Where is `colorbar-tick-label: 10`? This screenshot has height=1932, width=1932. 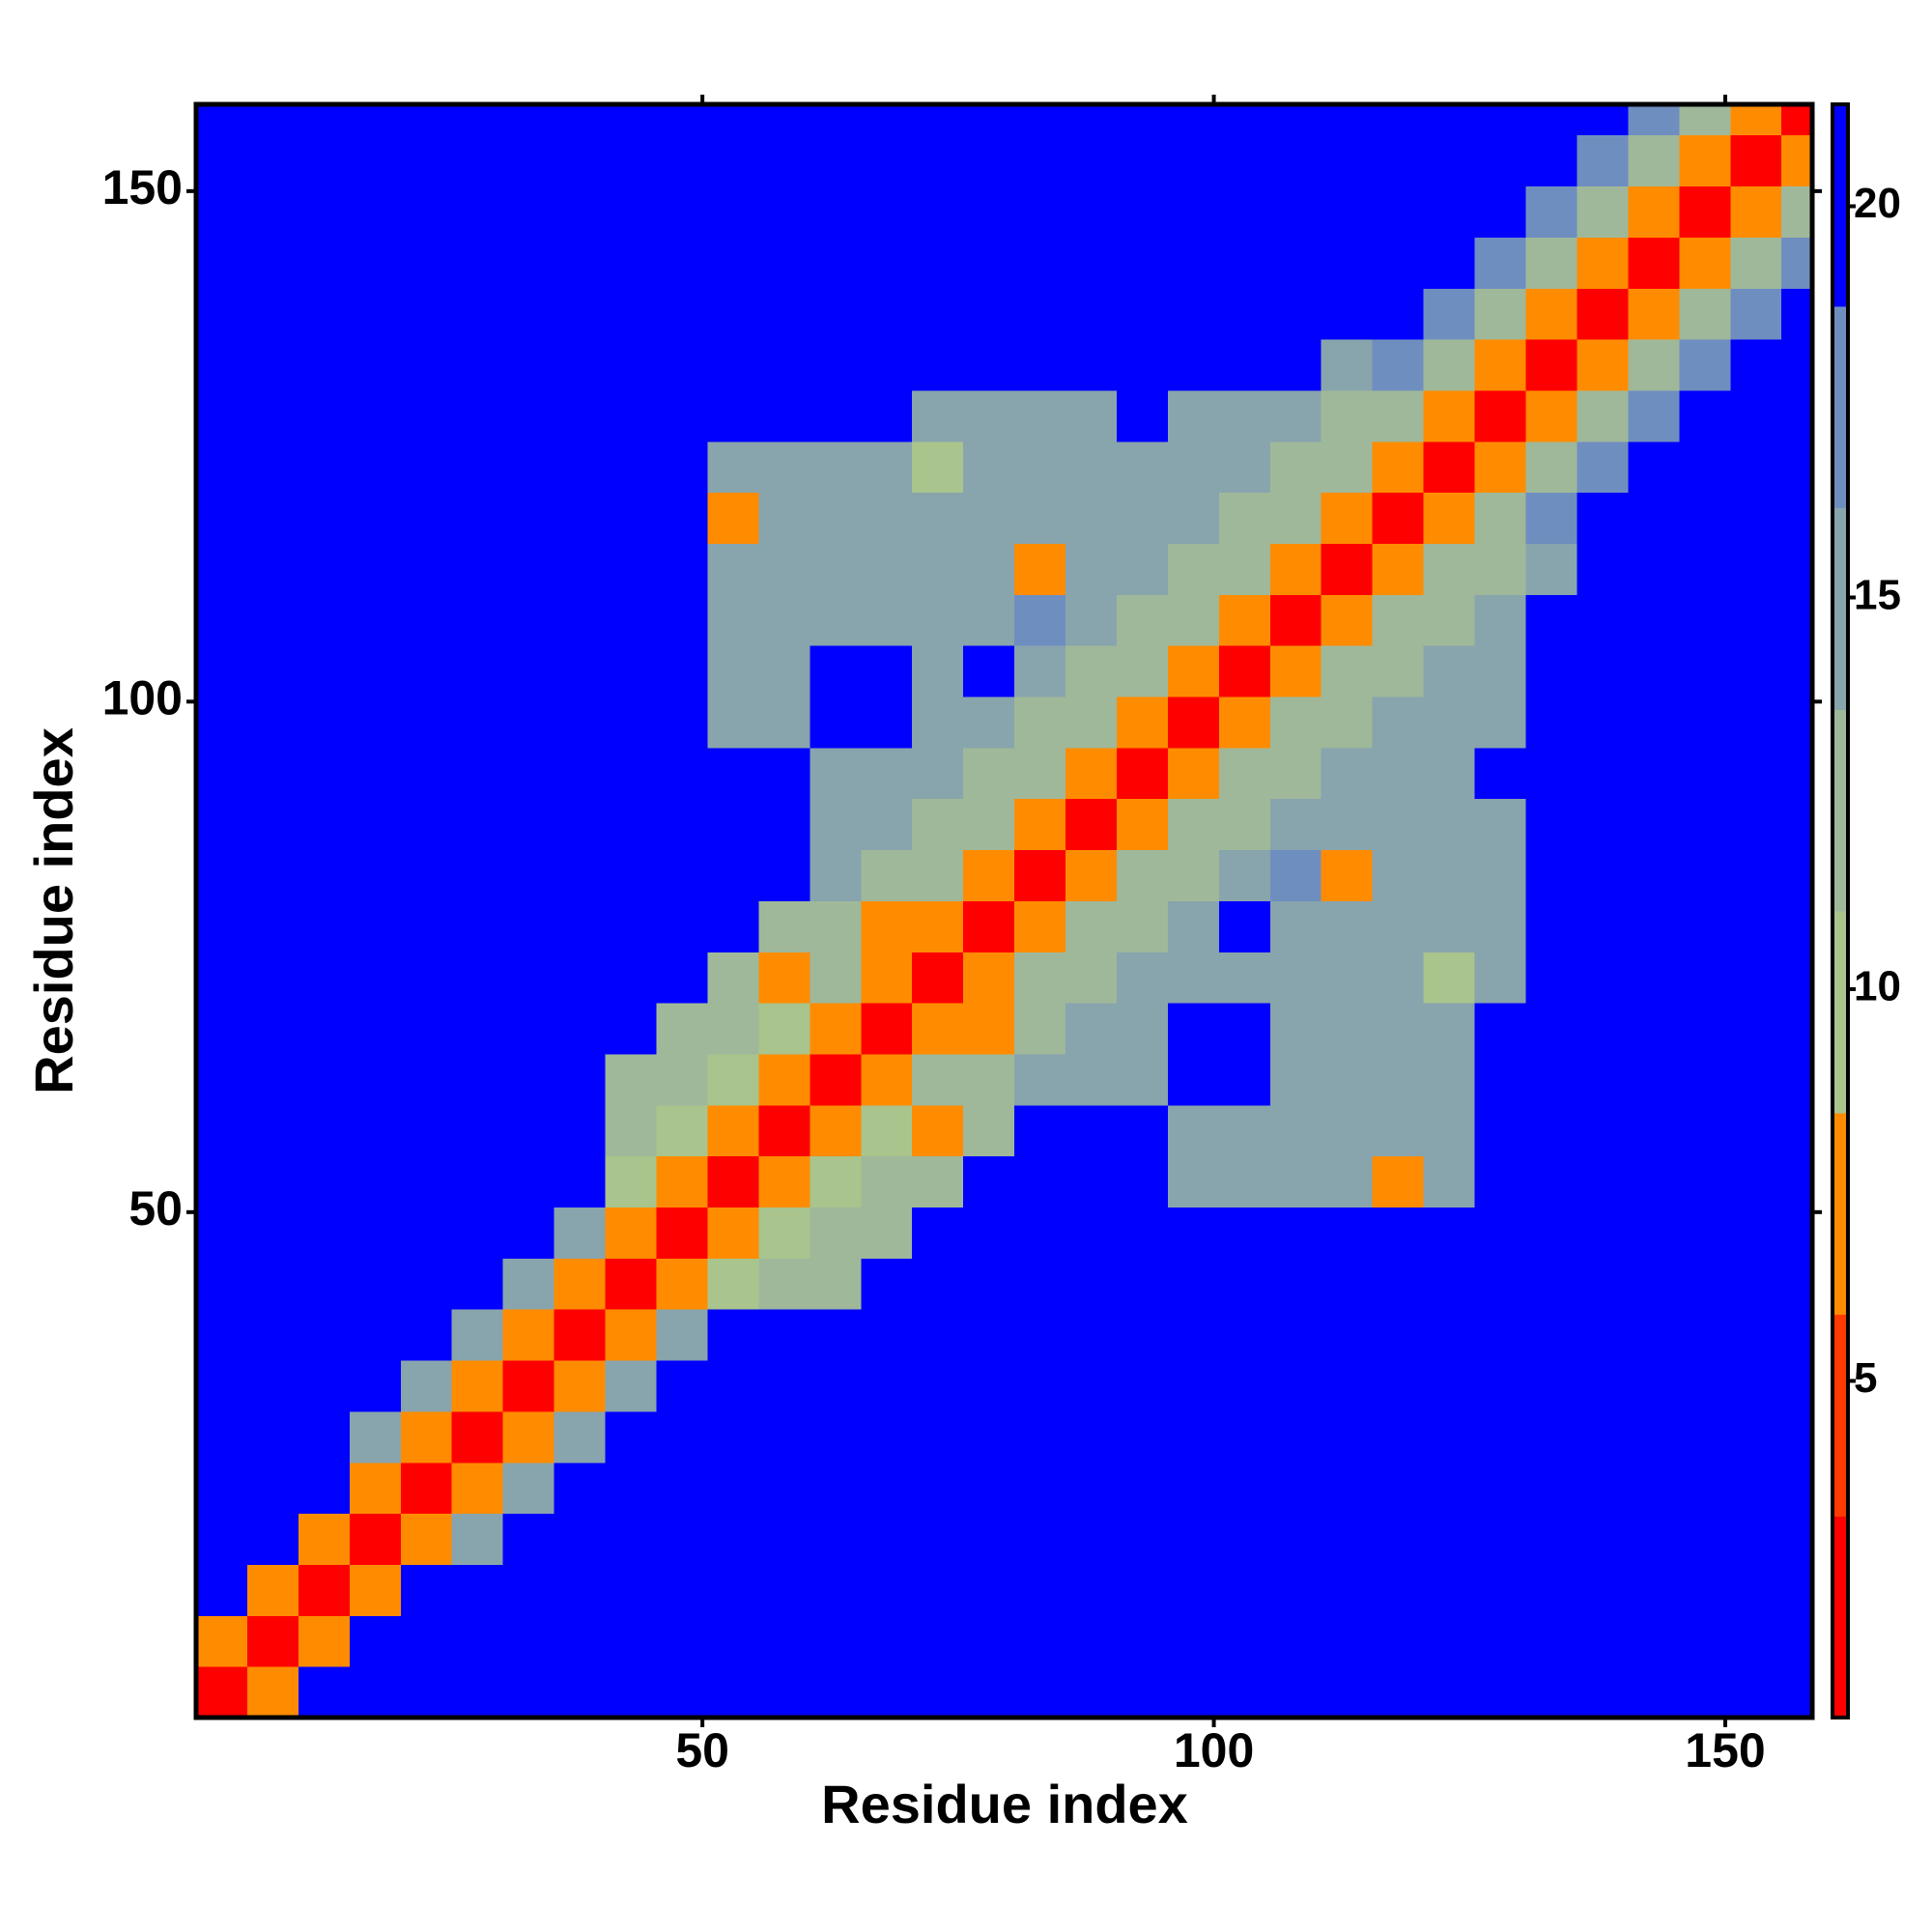
colorbar-tick-label: 10 is located at coordinates (1877, 986).